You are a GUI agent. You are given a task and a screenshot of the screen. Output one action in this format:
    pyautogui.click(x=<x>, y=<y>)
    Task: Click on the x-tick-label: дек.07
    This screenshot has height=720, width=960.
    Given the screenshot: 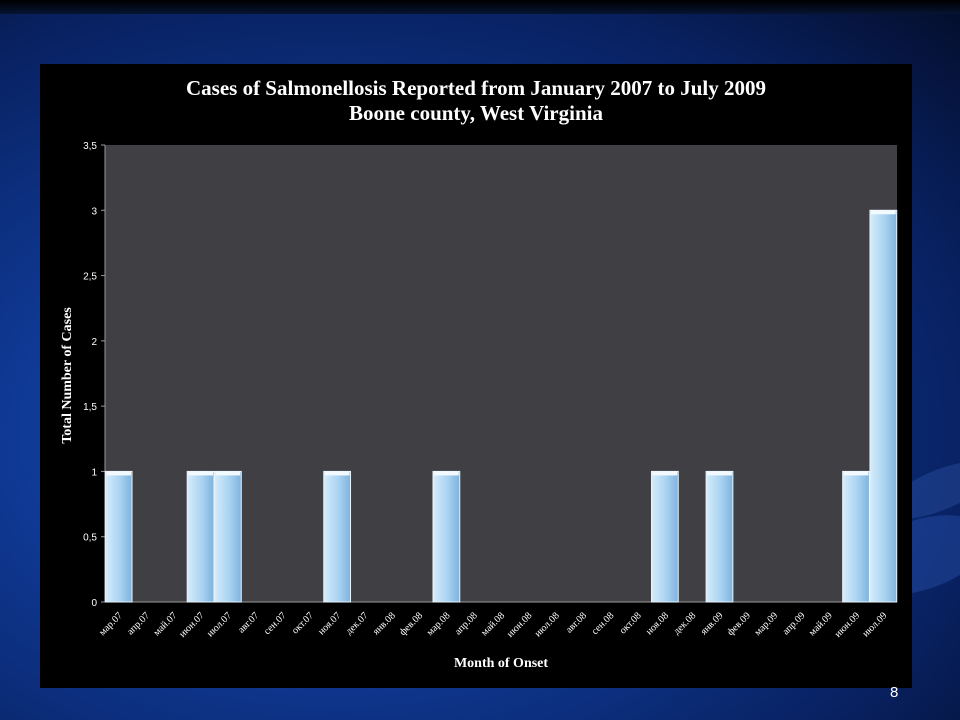 What is the action you would take?
    pyautogui.click(x=357, y=623)
    